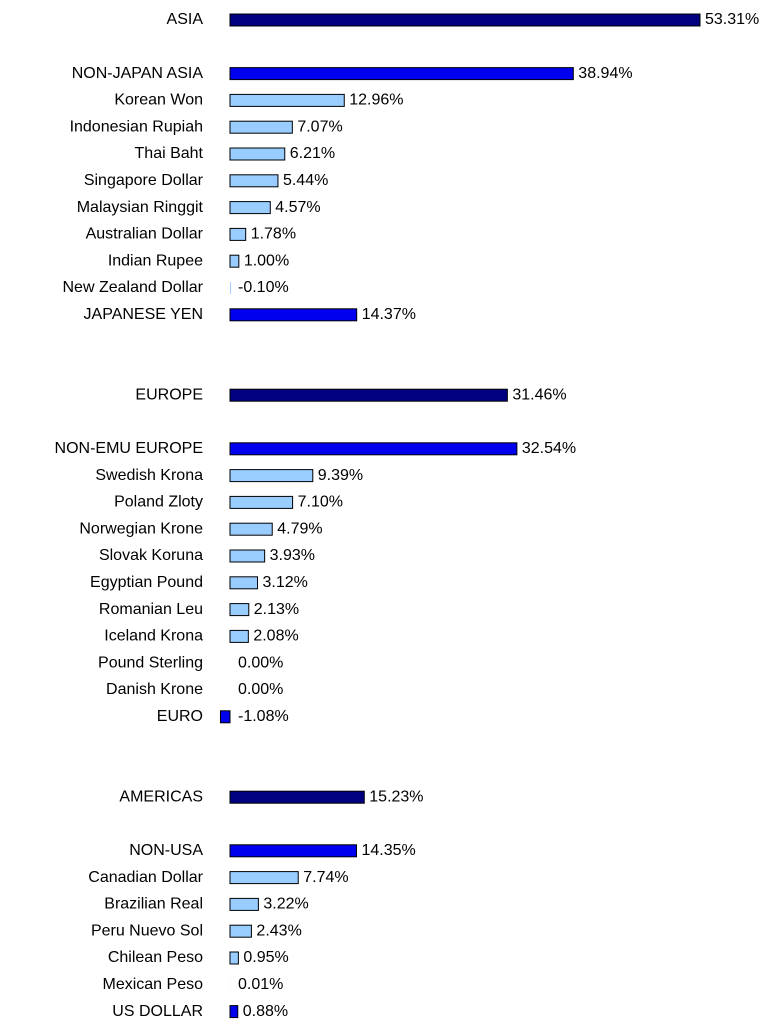 The height and width of the screenshot is (1028, 783). What do you see at coordinates (263, 716) in the screenshot?
I see `value-label: -1.08%` at bounding box center [263, 716].